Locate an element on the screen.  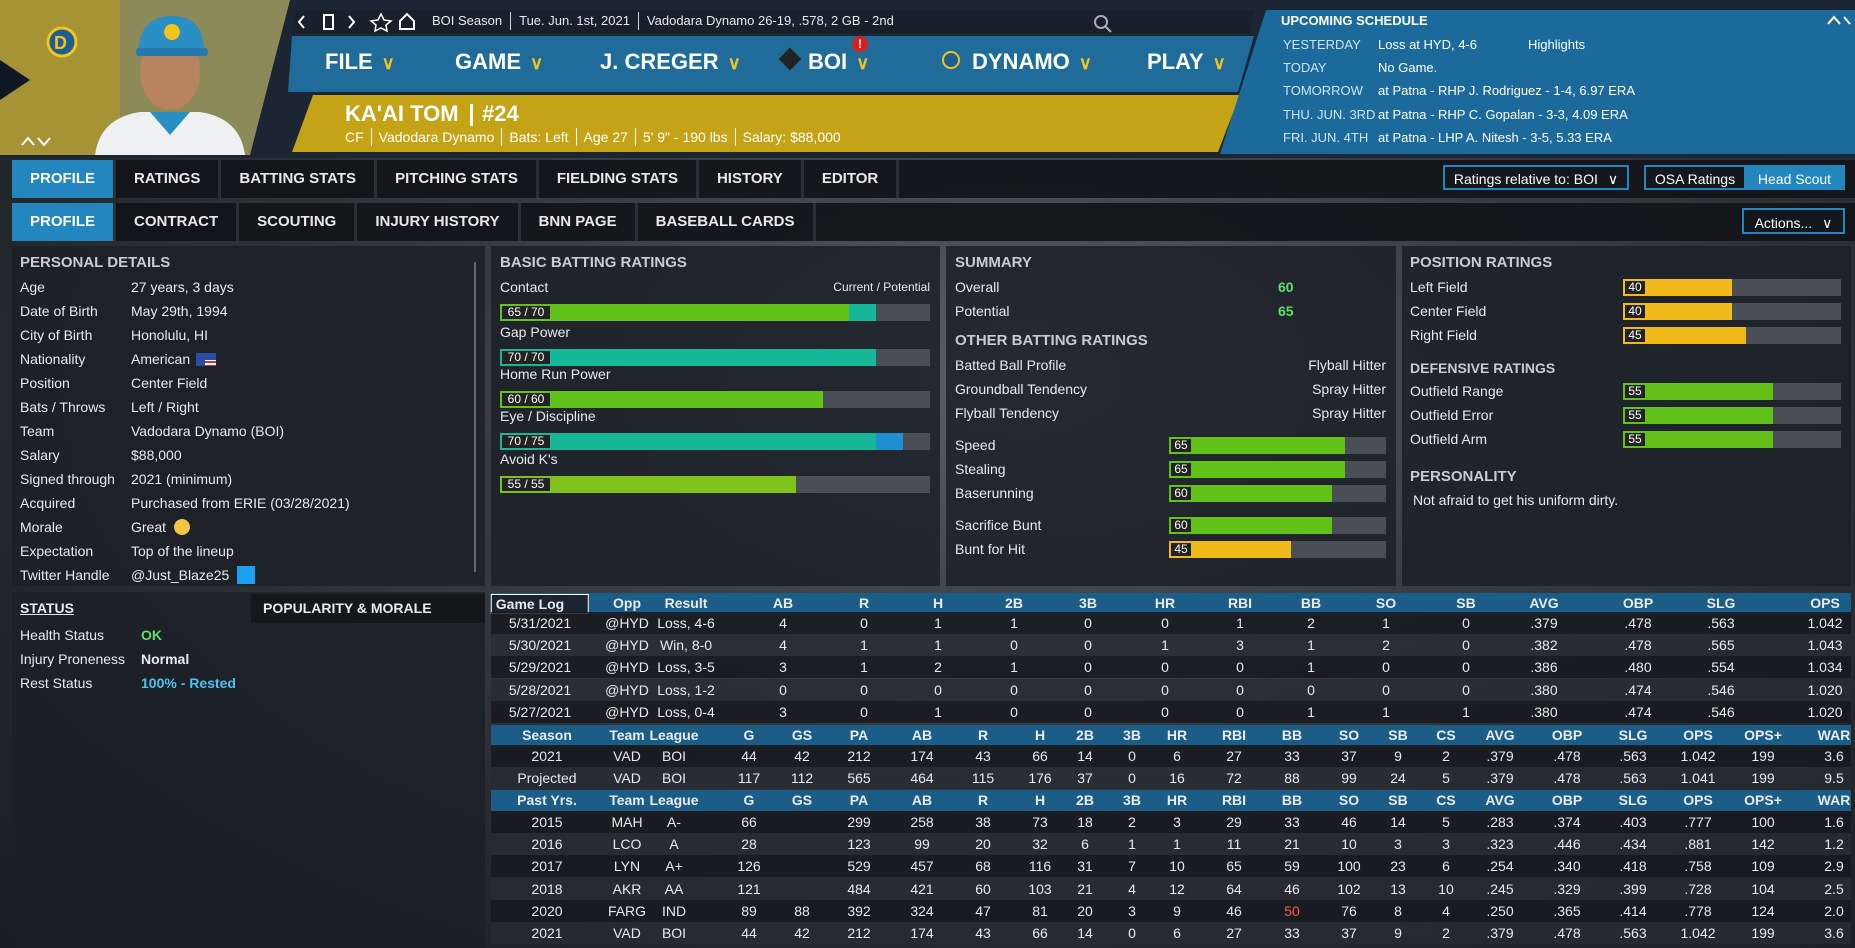
actions: Actions... ∨ is located at coordinates (1793, 221).